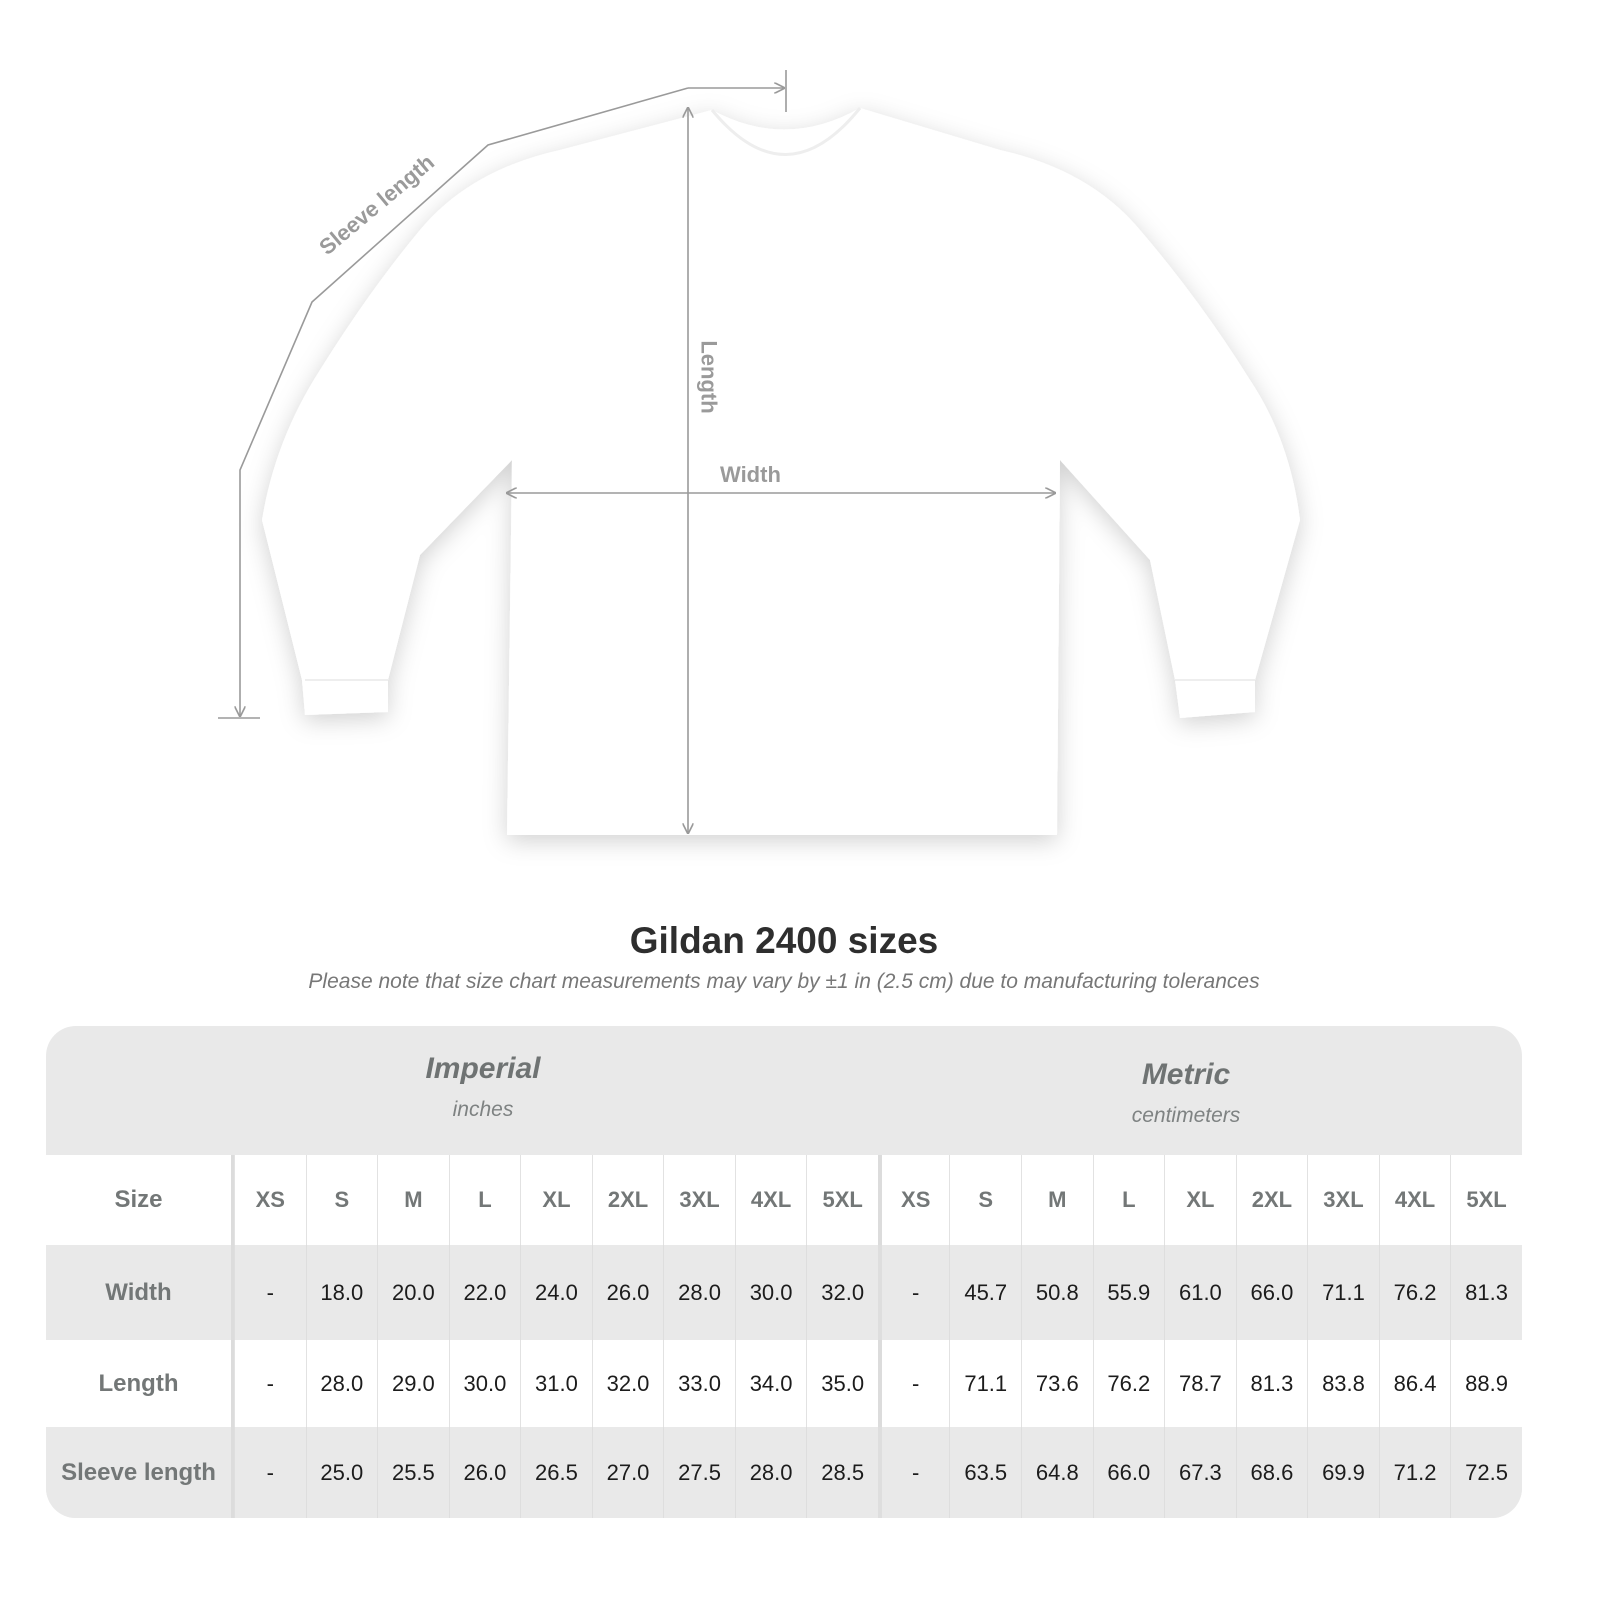  Describe the element at coordinates (270, 1200) in the screenshot. I see `size-header-imperial: XS` at that location.